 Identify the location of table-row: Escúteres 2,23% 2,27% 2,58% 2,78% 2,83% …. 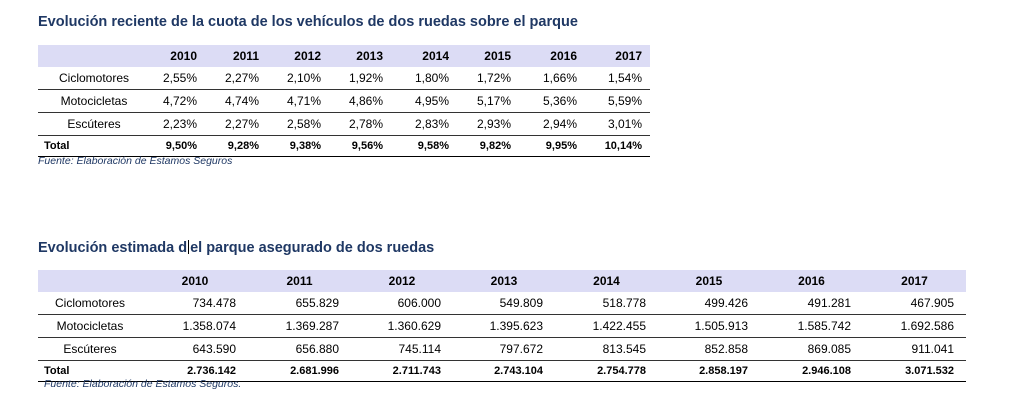
(344, 124).